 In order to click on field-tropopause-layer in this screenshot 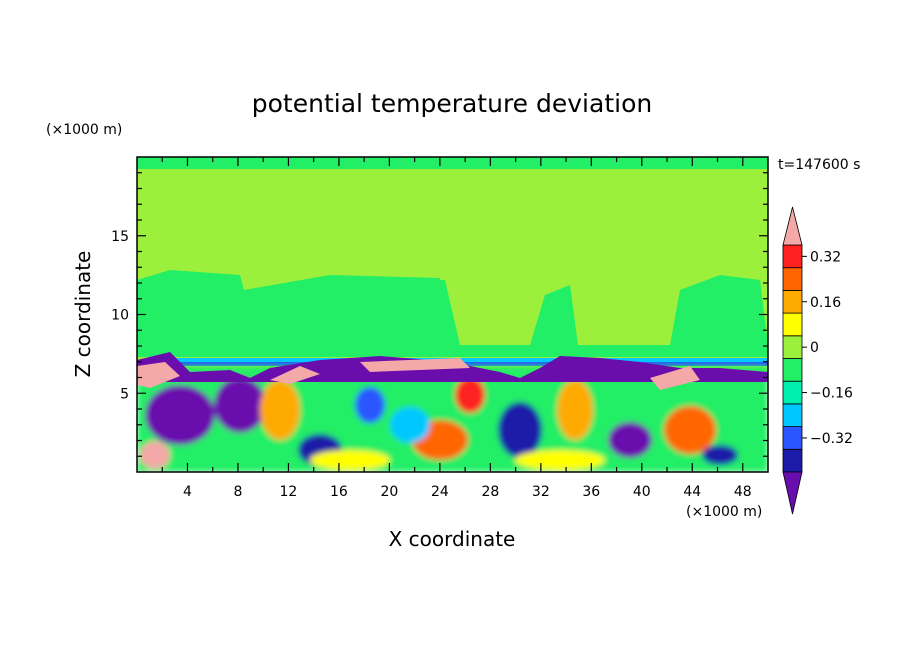, I will do `click(452, 351)`.